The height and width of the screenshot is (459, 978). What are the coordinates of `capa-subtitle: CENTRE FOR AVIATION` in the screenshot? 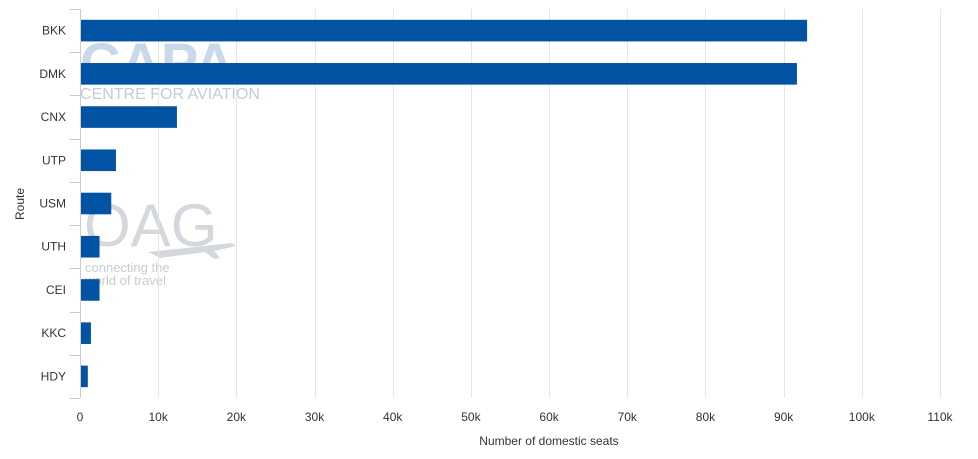 It's located at (170, 94).